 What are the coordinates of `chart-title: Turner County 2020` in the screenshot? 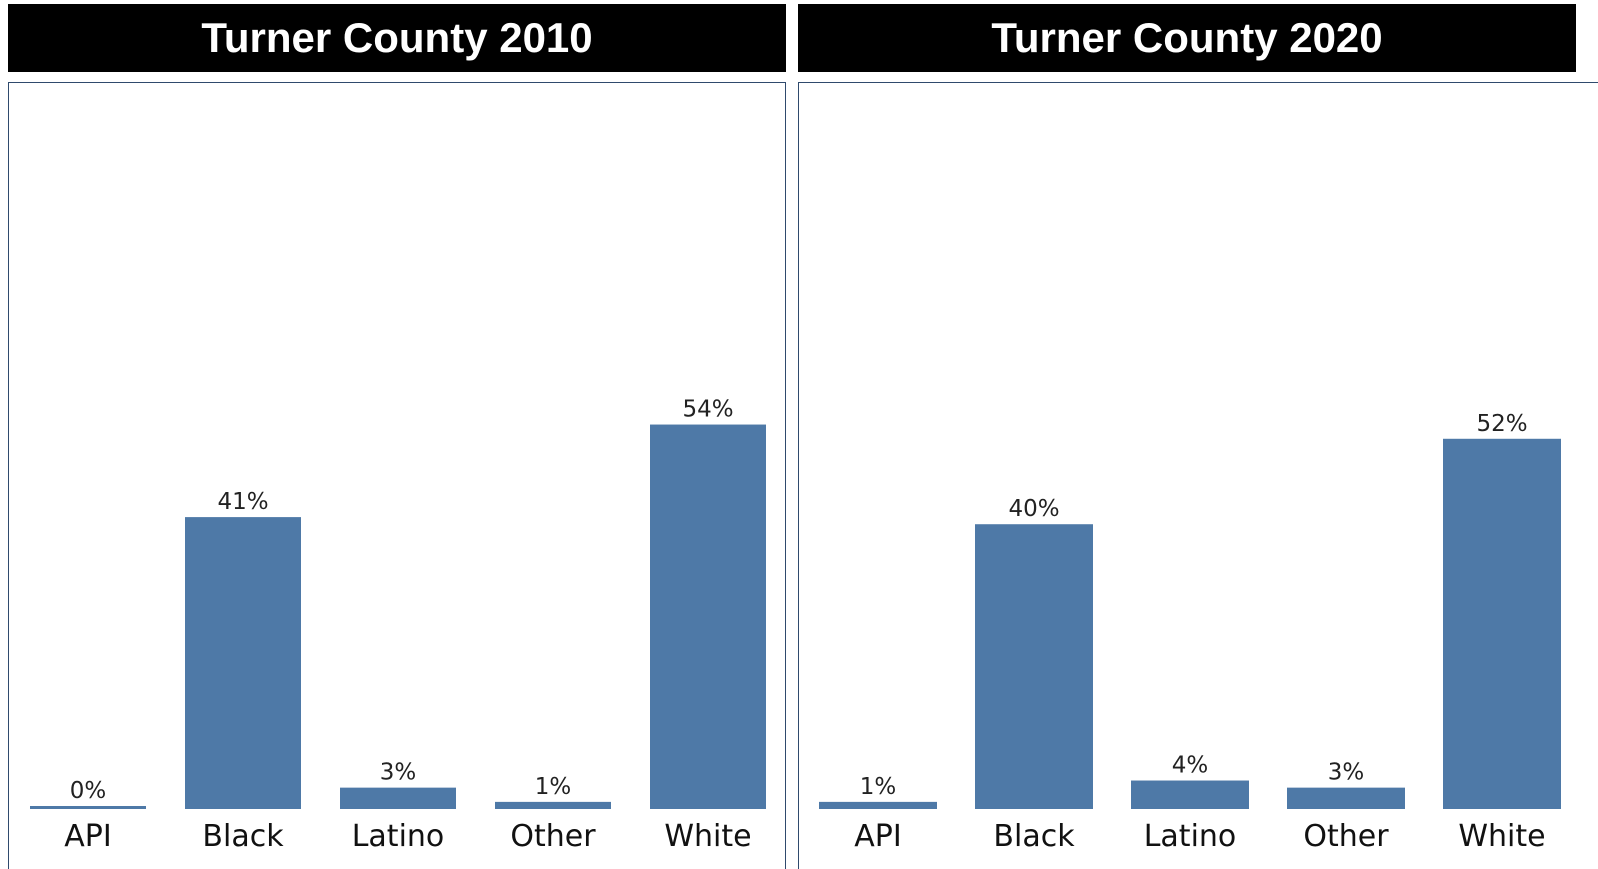 It's located at (1187, 38).